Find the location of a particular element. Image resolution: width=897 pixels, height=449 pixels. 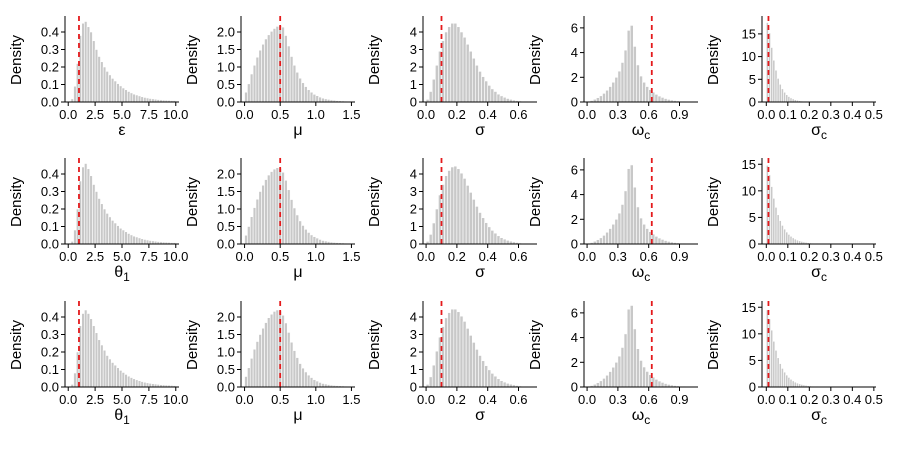

x-axis-label-symbol: θ is located at coordinates (118, 415).